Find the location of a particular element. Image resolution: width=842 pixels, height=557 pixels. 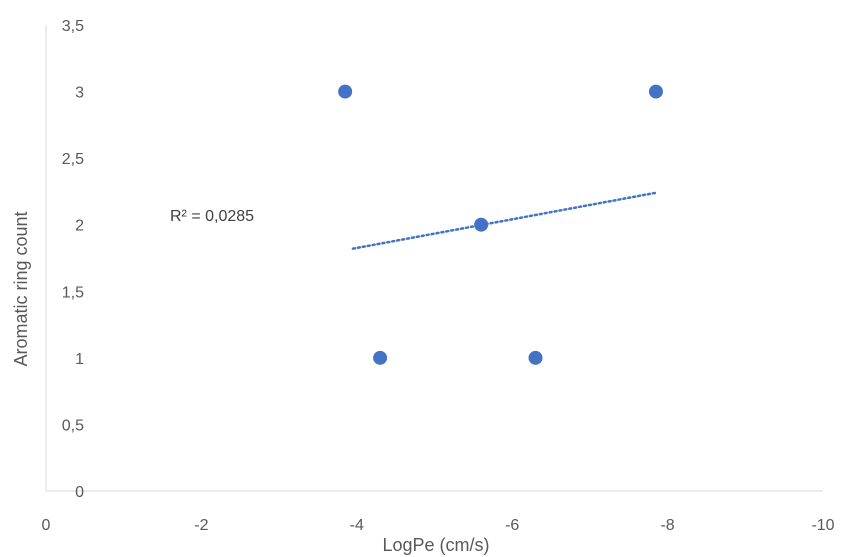

y-tick-label: 1 is located at coordinates (79, 359).